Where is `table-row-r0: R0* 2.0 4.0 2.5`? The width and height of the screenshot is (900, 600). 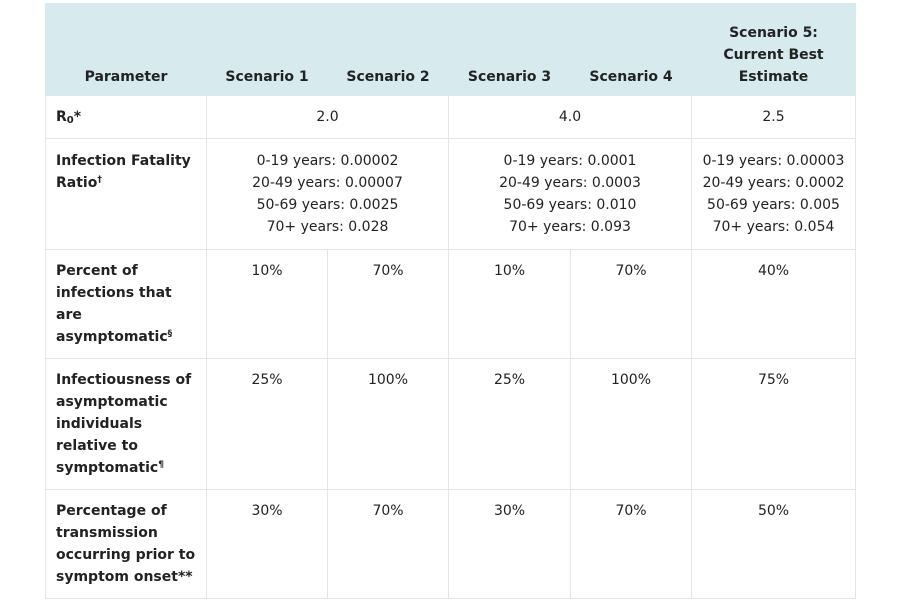
table-row-r0: R0* 2.0 4.0 2.5 is located at coordinates (450, 117).